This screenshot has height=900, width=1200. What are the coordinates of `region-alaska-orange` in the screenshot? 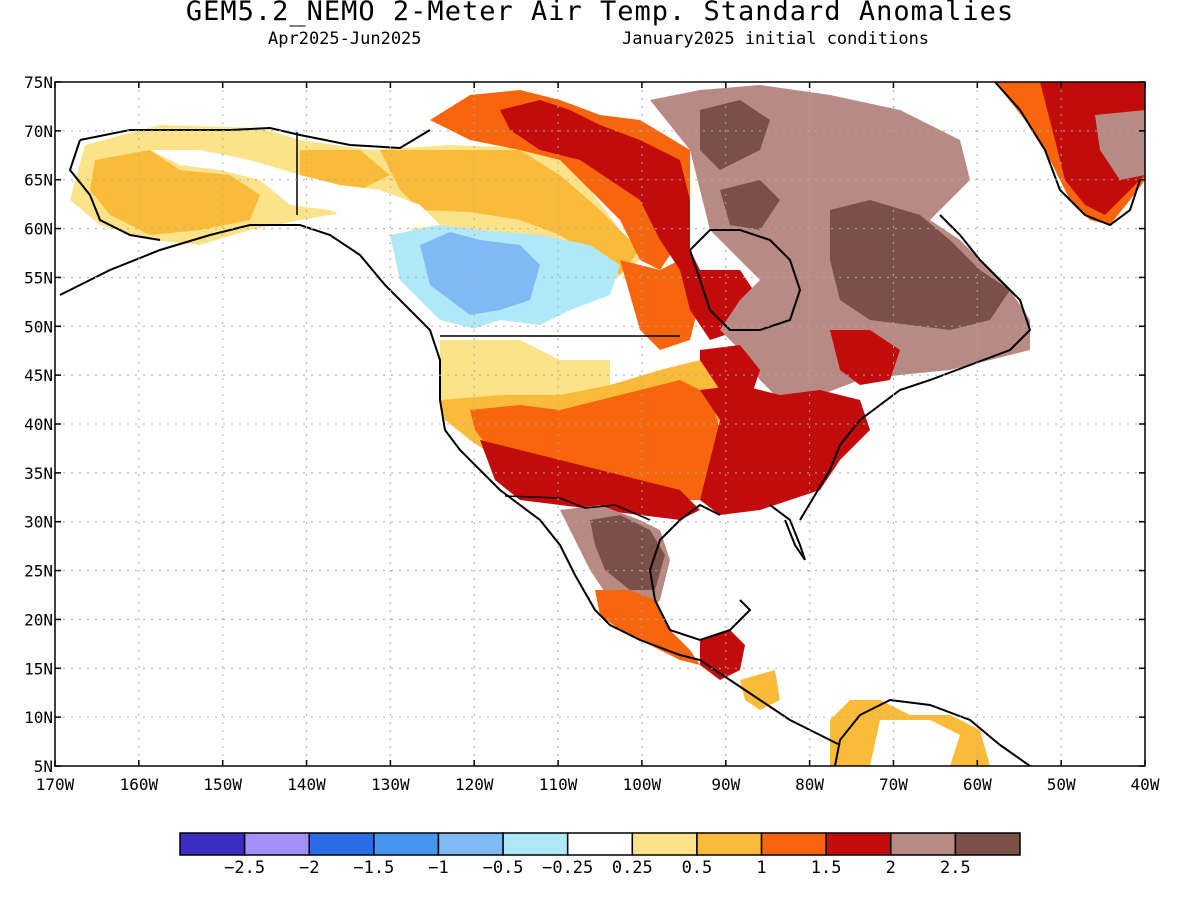 It's located at (365, 212).